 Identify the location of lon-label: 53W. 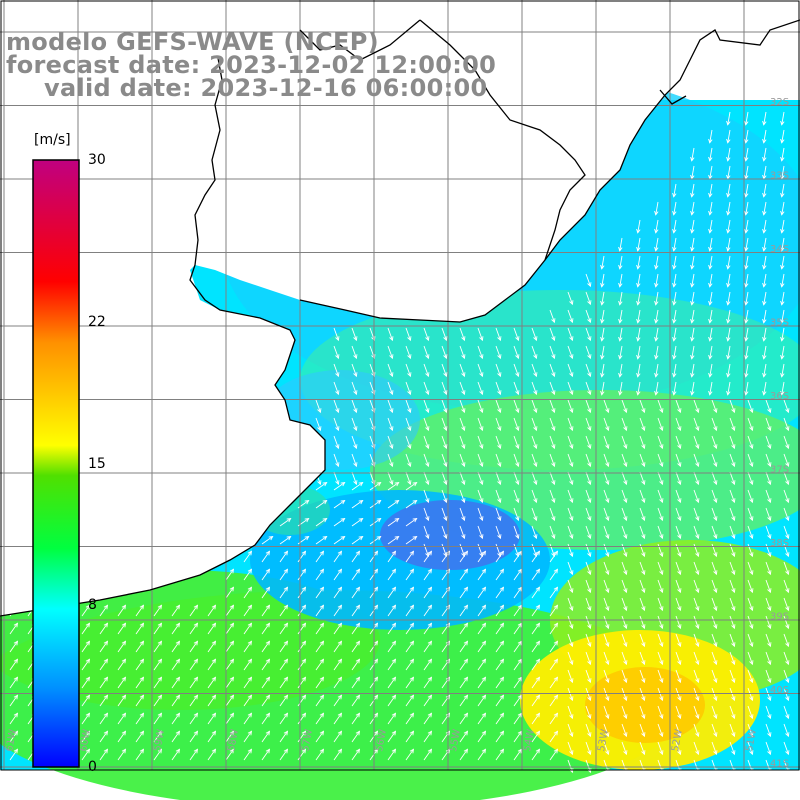
(603, 740).